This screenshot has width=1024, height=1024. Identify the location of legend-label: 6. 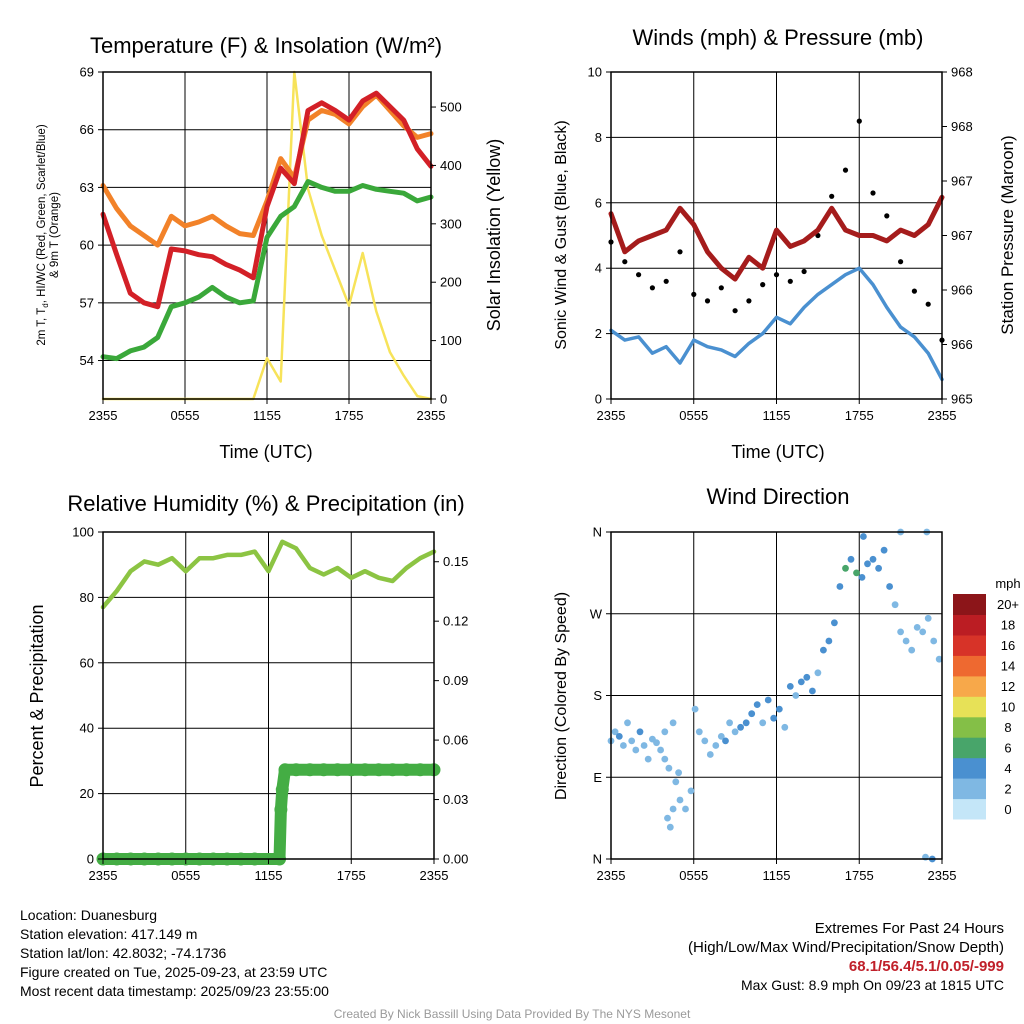
(1007, 747).